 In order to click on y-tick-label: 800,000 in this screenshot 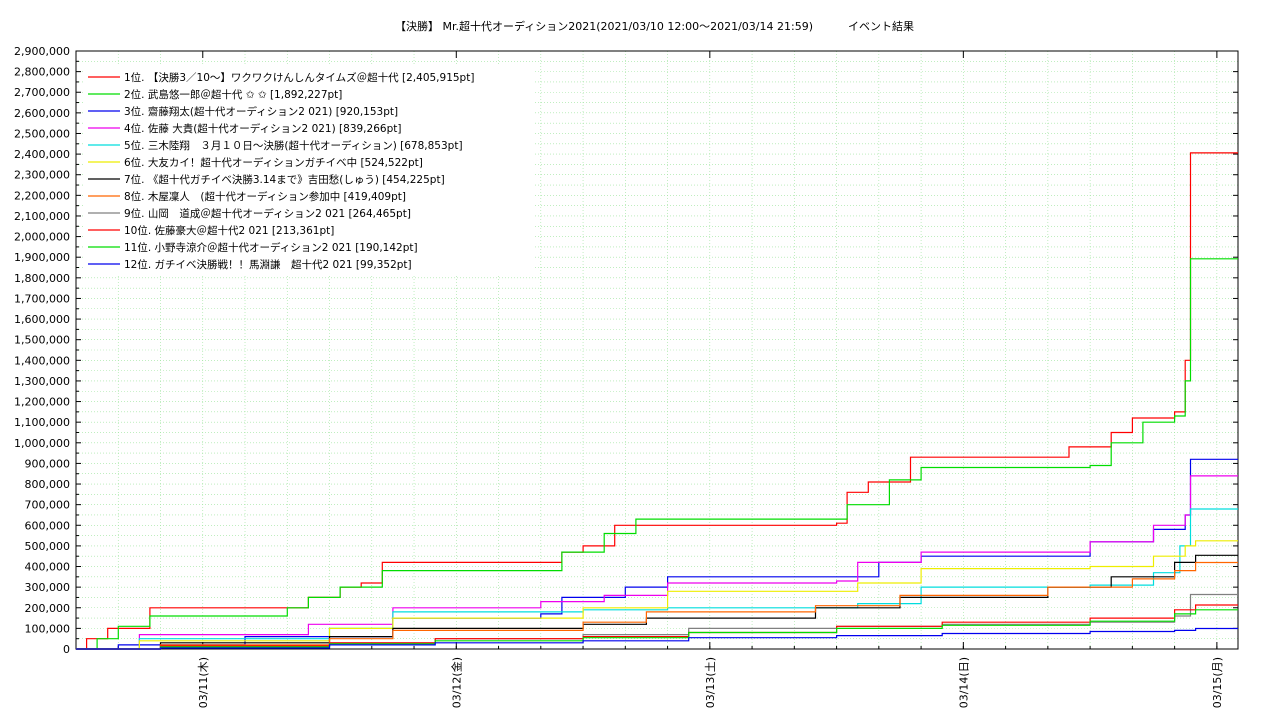, I will do `click(48, 484)`.